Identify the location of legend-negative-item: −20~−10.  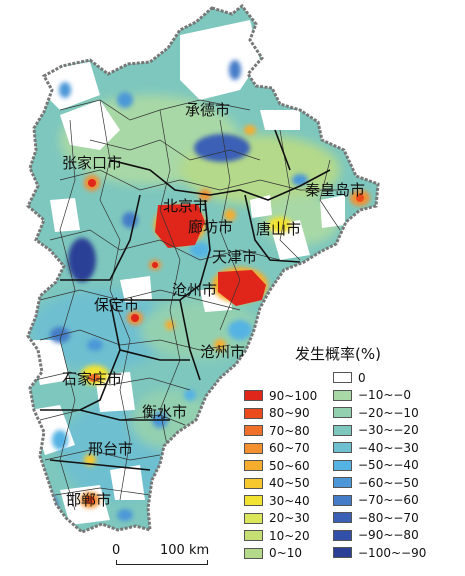
(379, 413).